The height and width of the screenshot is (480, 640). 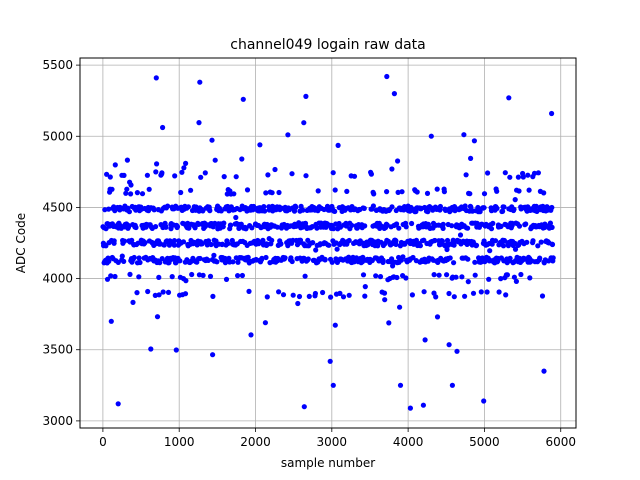 What do you see at coordinates (179, 442) in the screenshot?
I see `x-tick-label: 1000` at bounding box center [179, 442].